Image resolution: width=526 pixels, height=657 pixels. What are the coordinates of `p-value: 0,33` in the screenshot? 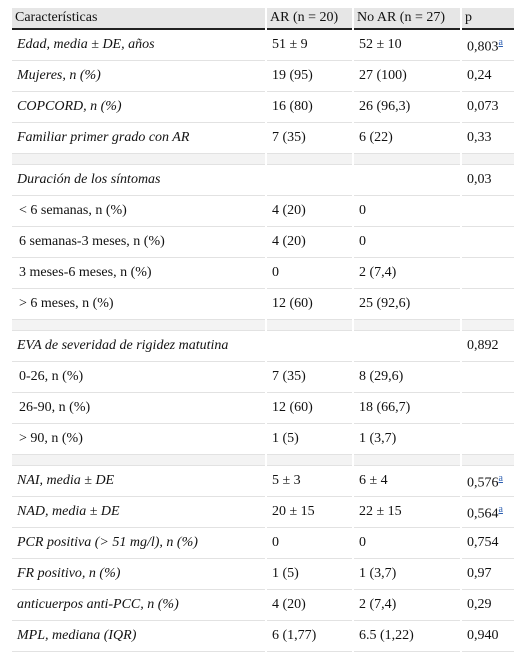 It's located at (479, 137).